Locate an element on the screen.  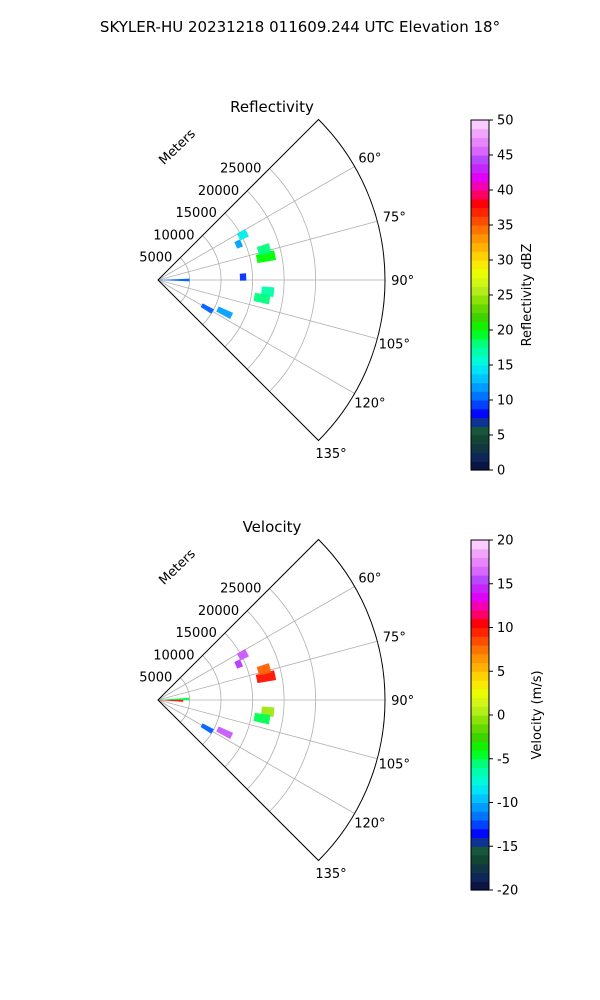
colorbar-tick-label: -10 is located at coordinates (507, 803).